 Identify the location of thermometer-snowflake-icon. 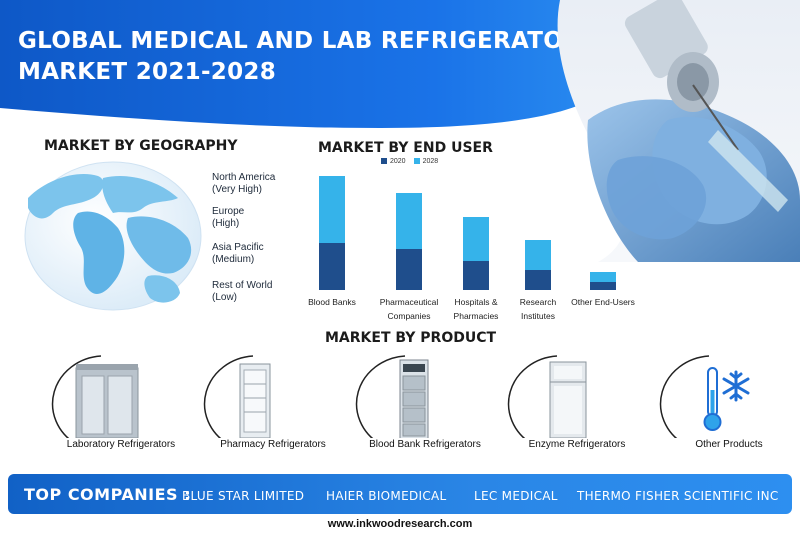
(704, 400).